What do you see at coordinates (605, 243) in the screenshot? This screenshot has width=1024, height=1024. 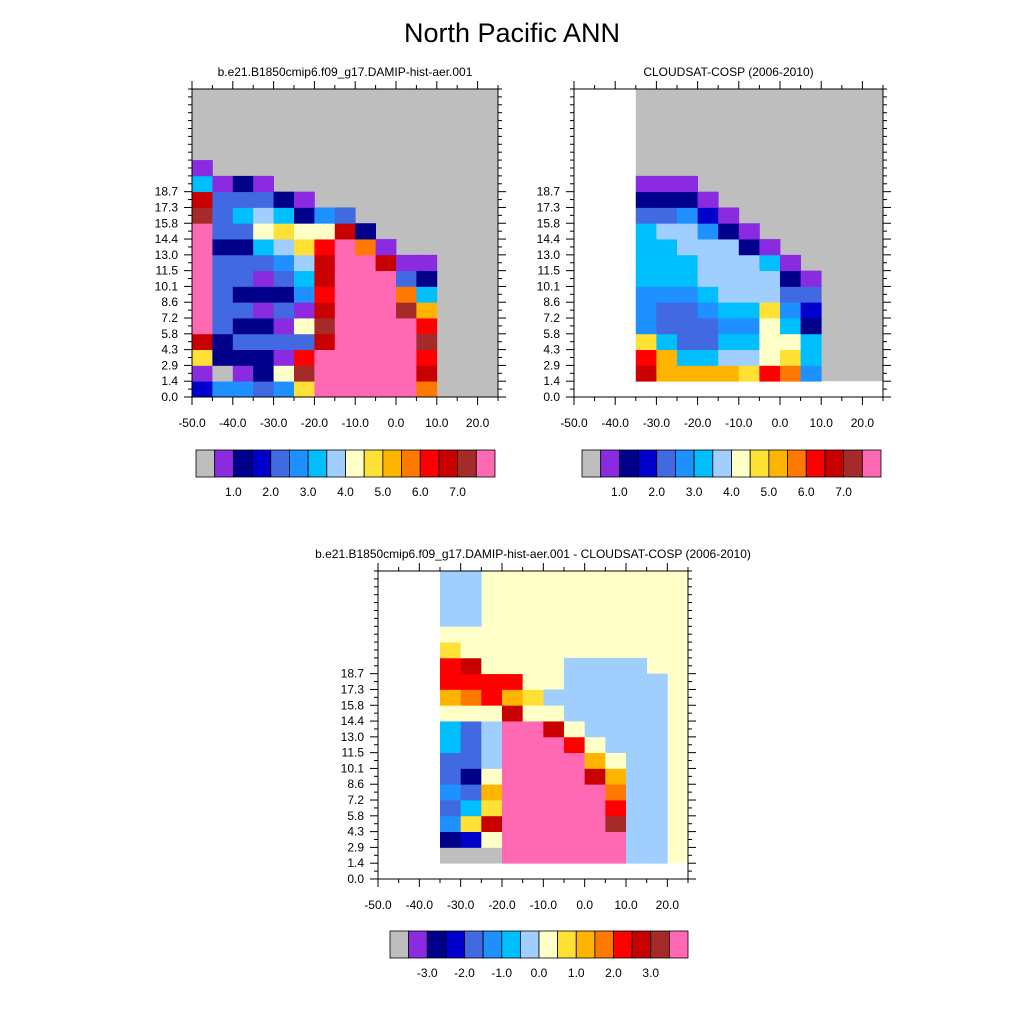 I see `missing-data-region` at bounding box center [605, 243].